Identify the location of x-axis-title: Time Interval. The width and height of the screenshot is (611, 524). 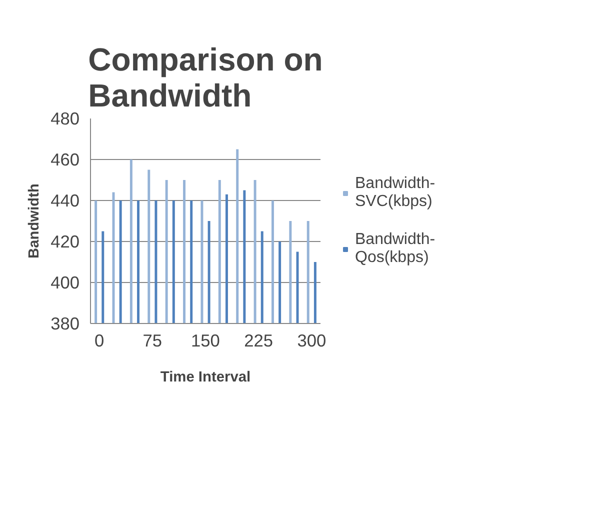
(205, 378).